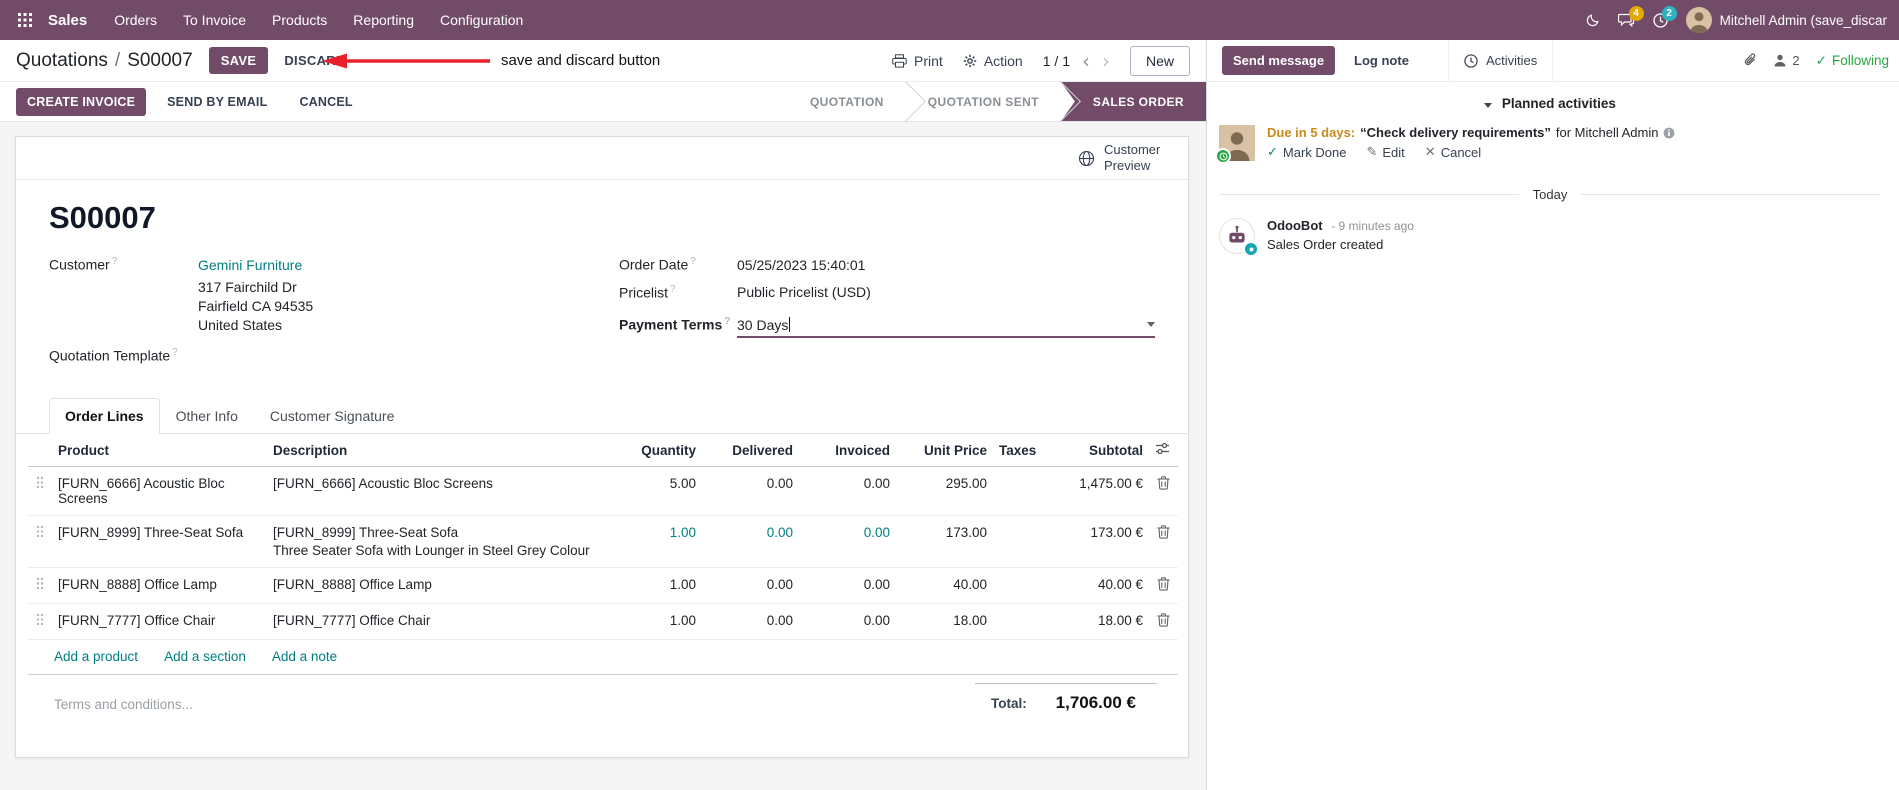 This screenshot has width=1899, height=790. I want to click on breadcrumb-quotations: Quotations, so click(62, 60).